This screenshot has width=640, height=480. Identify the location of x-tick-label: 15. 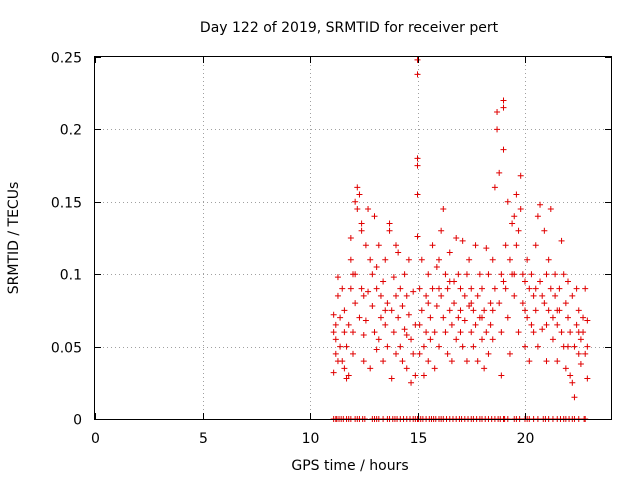
(419, 439).